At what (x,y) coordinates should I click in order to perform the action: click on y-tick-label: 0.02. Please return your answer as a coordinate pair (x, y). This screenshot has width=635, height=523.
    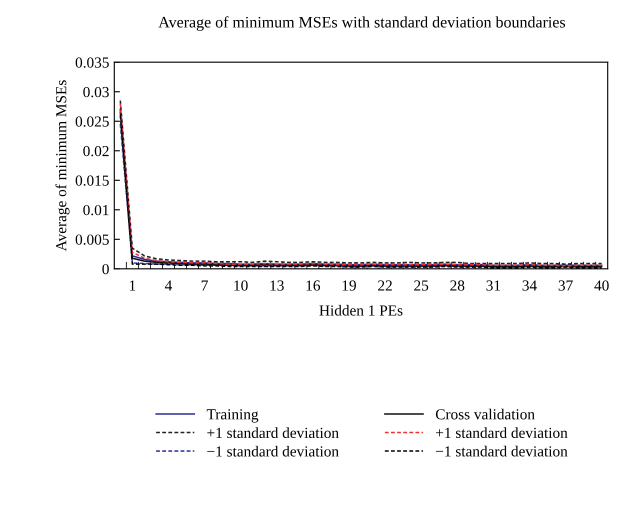
    Looking at the image, I should click on (96, 151).